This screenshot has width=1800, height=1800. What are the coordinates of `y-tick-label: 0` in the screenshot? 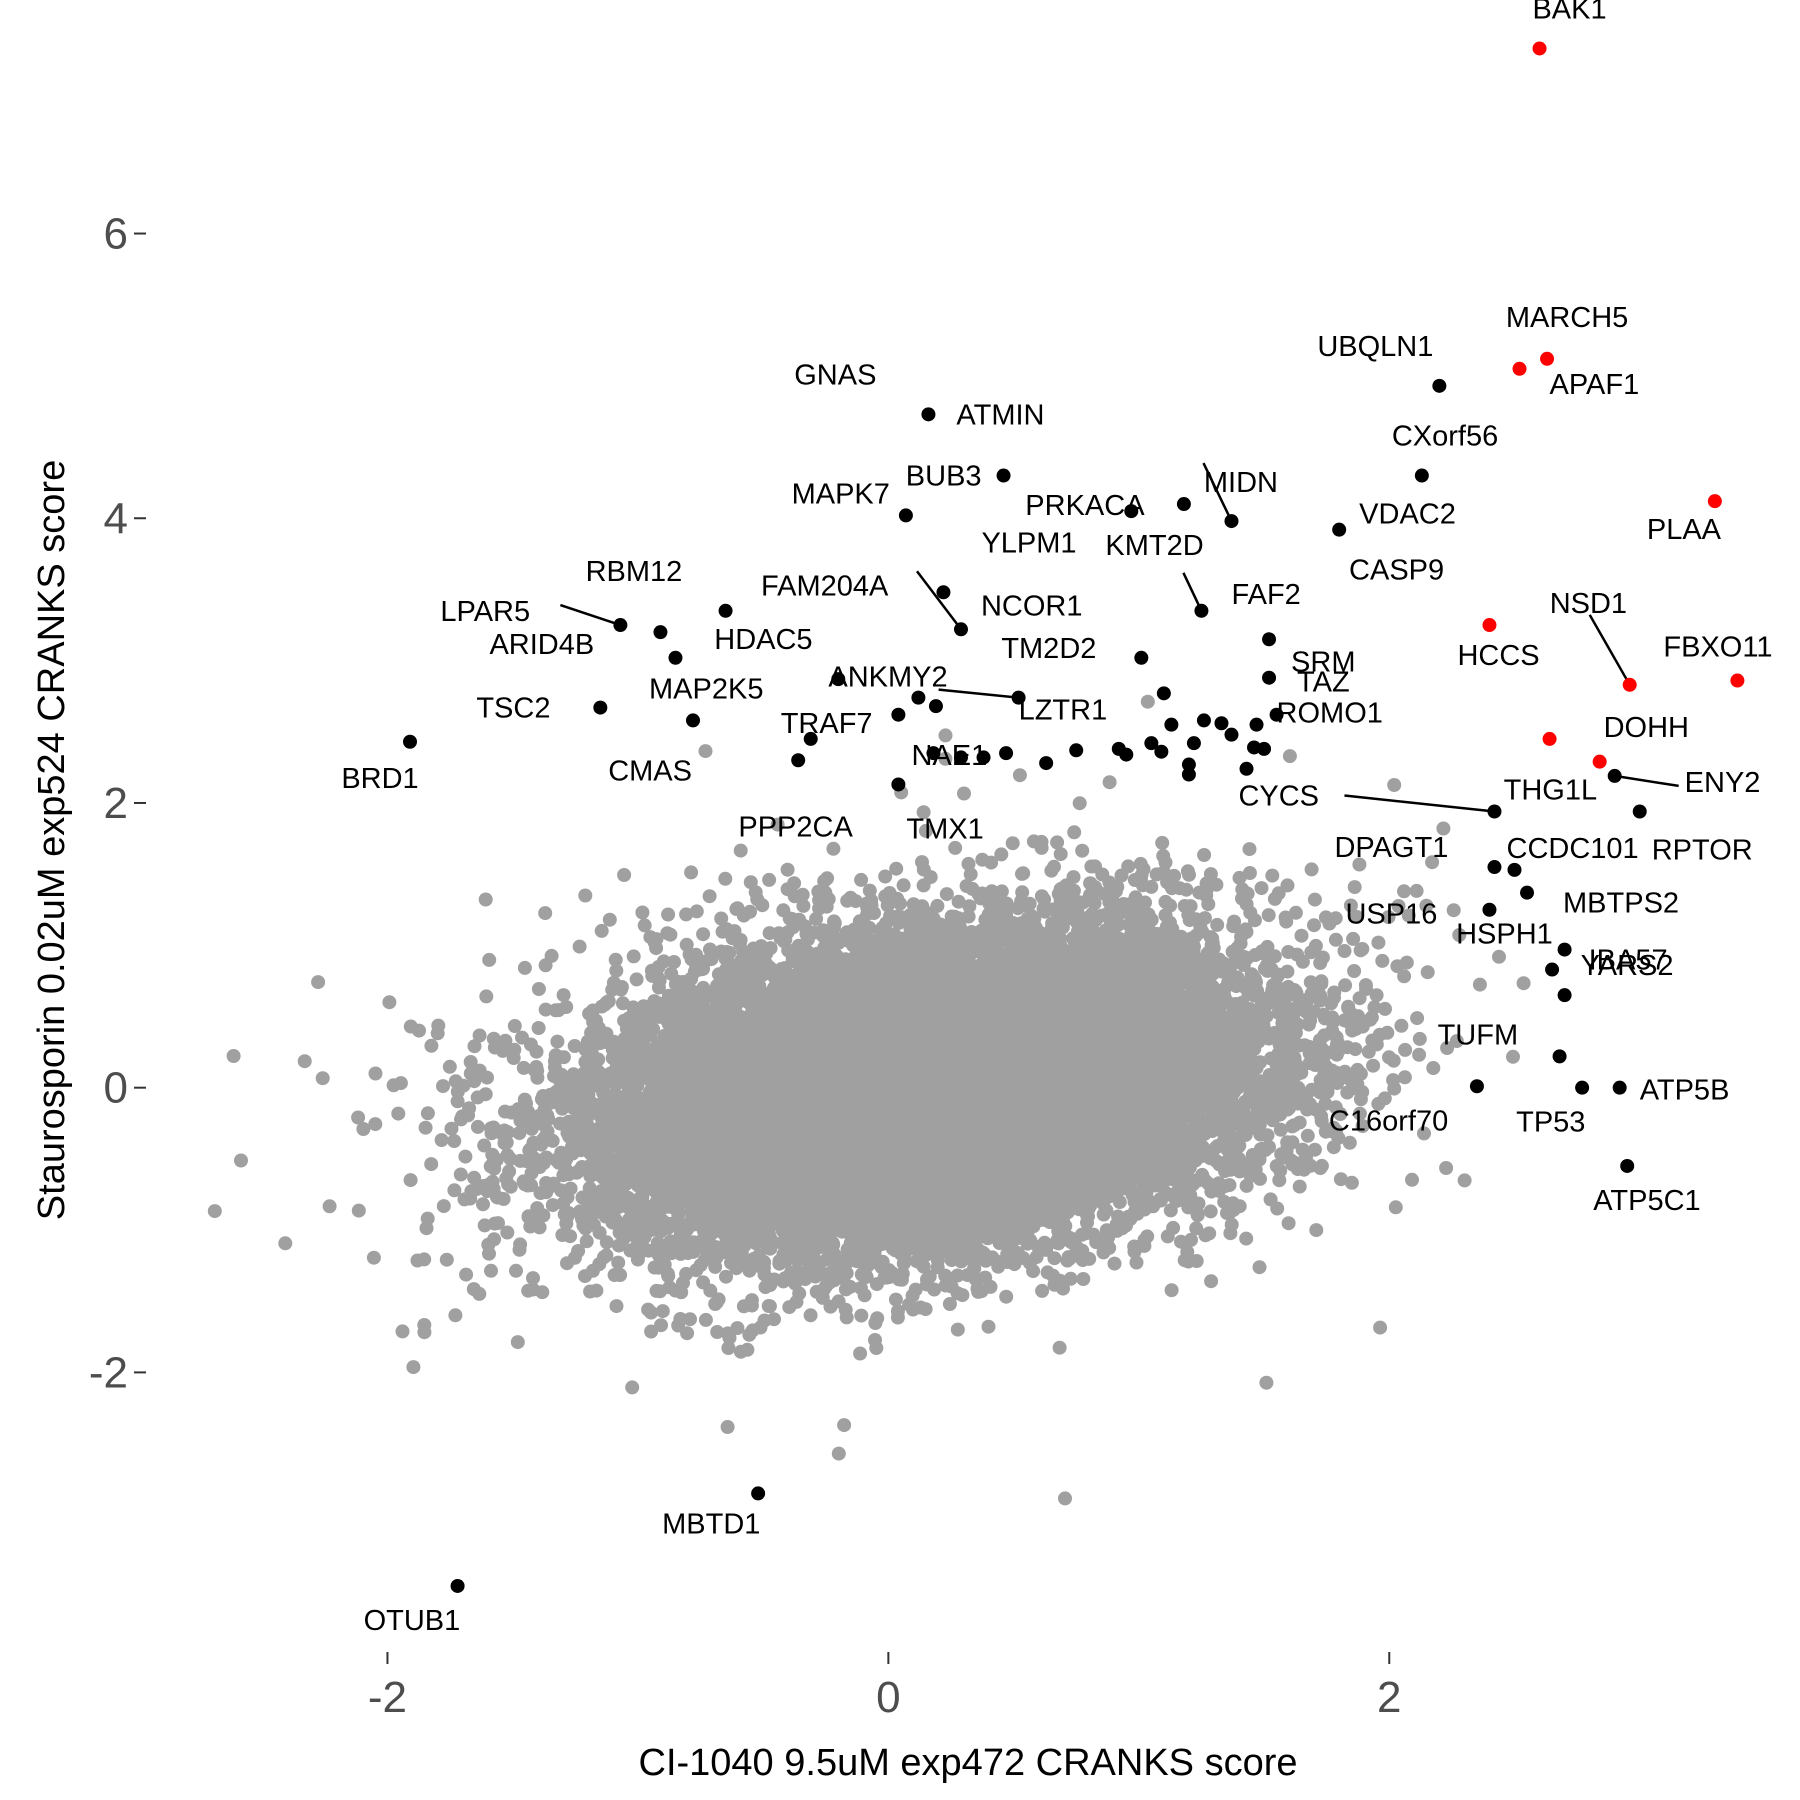 It's located at (116, 1088).